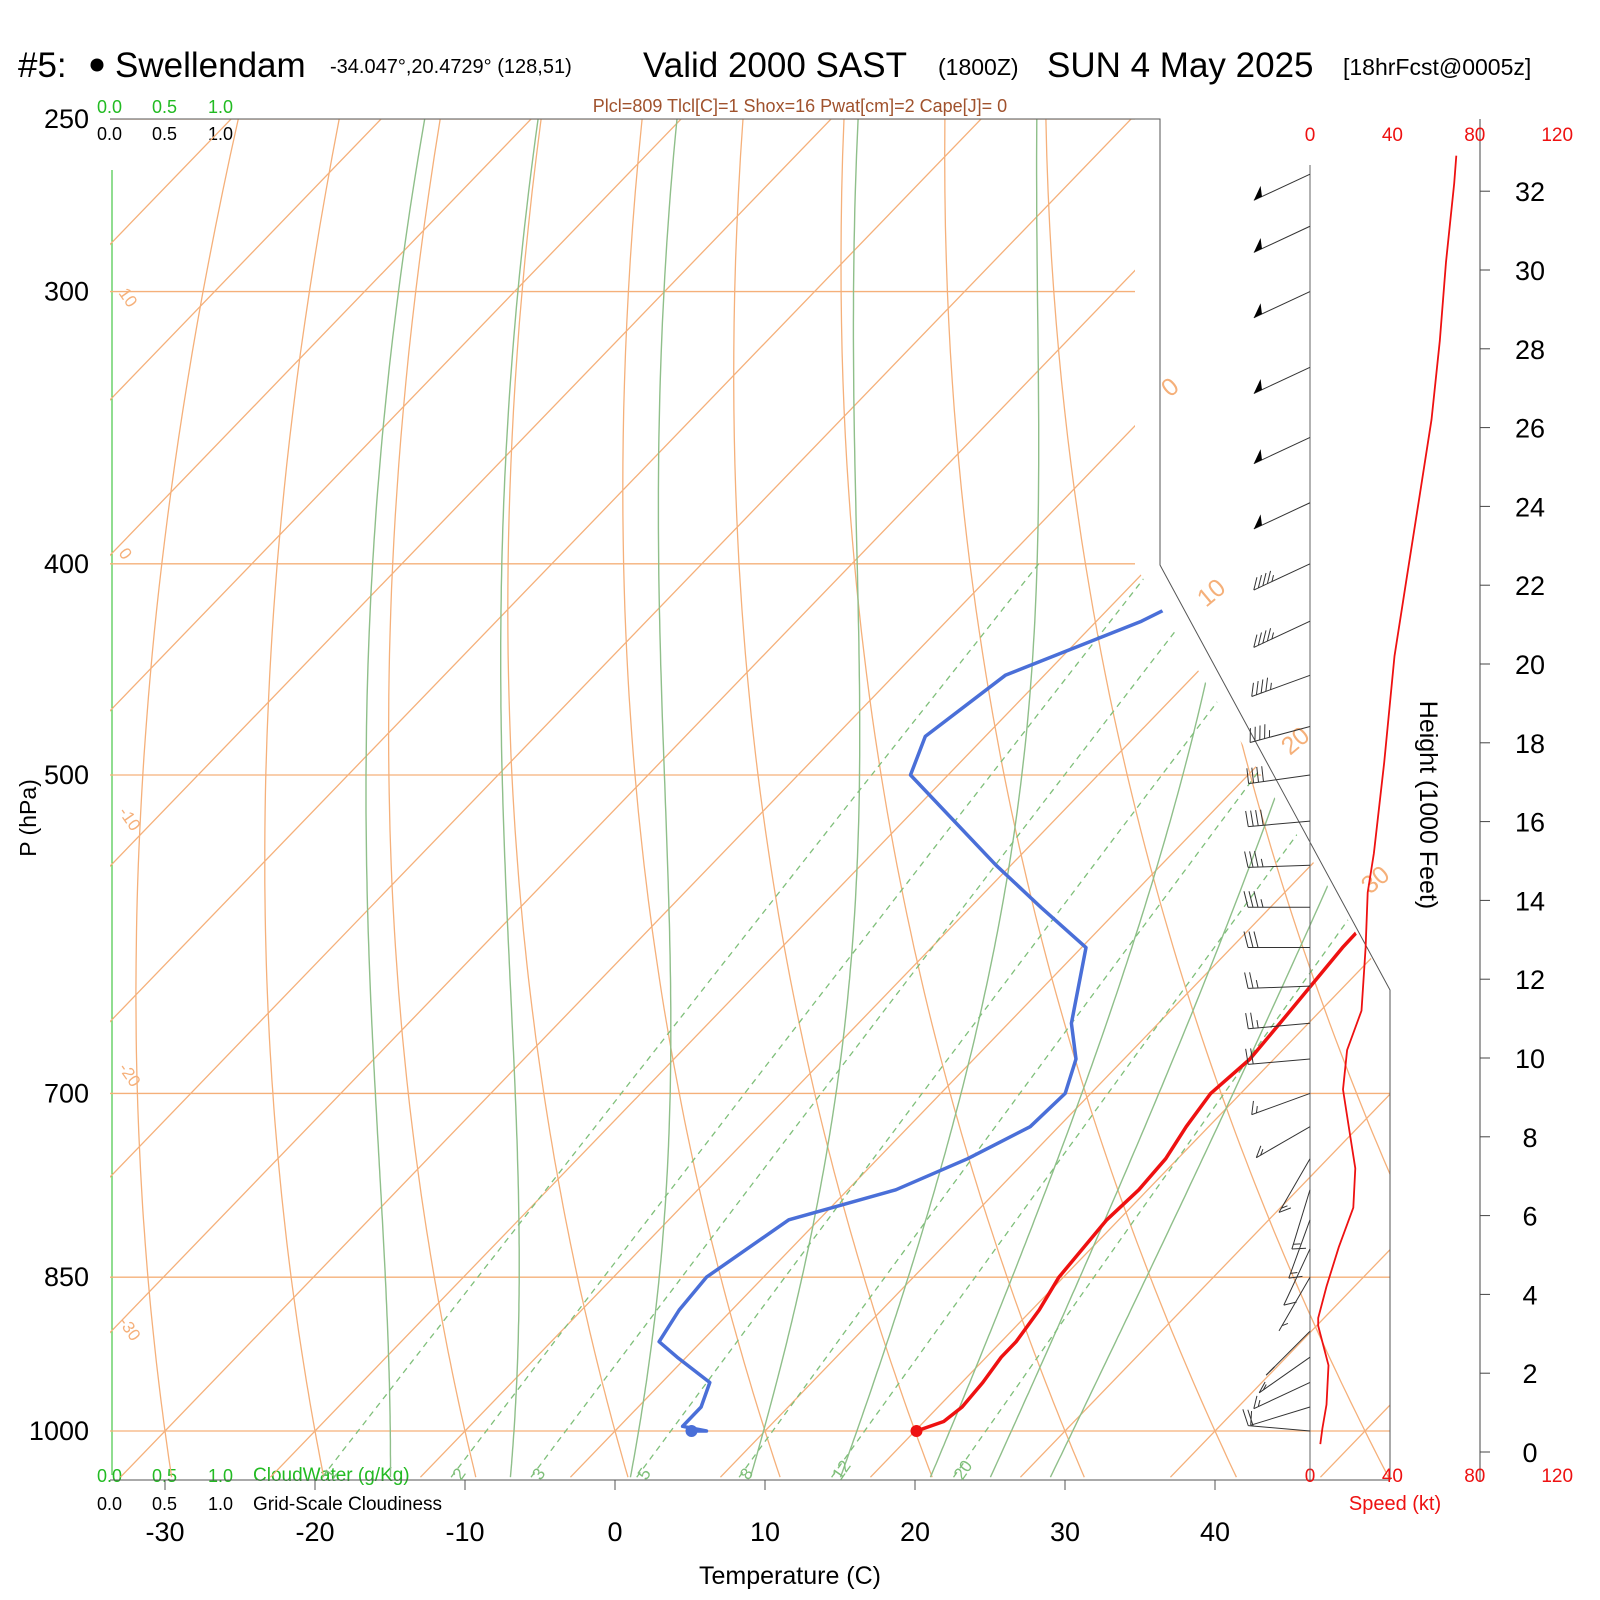  I want to click on moist-adiabat, so click(522, 798).